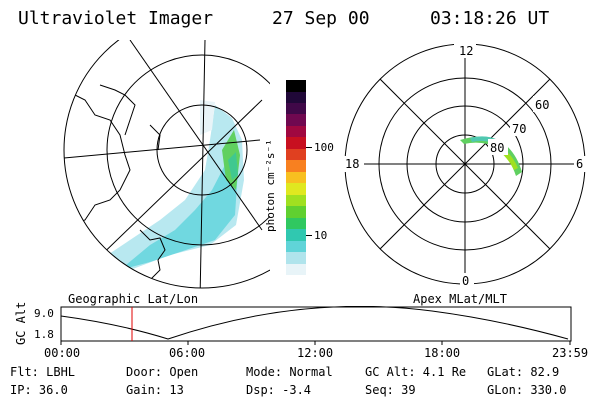 The image size is (600, 400). What do you see at coordinates (527, 390) in the screenshot?
I see `info-glon: GLon: 330.0` at bounding box center [527, 390].